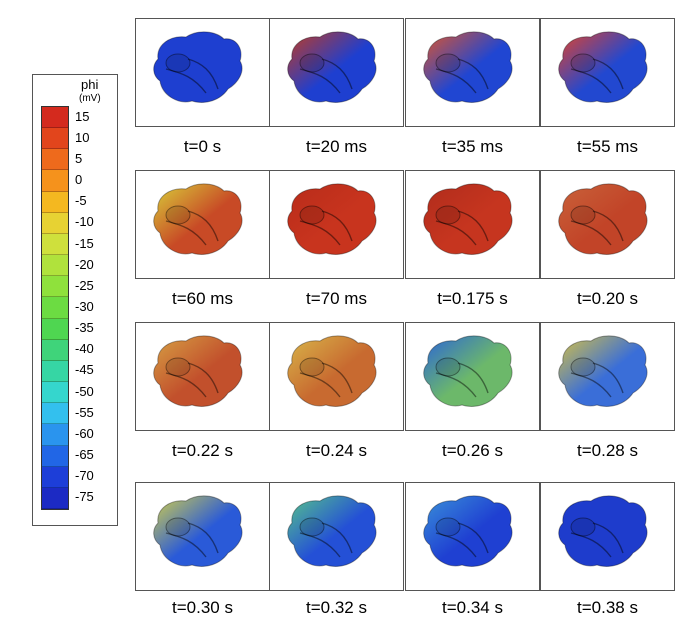 This screenshot has width=700, height=627. I want to click on time-caption: t=0 s, so click(202, 146).